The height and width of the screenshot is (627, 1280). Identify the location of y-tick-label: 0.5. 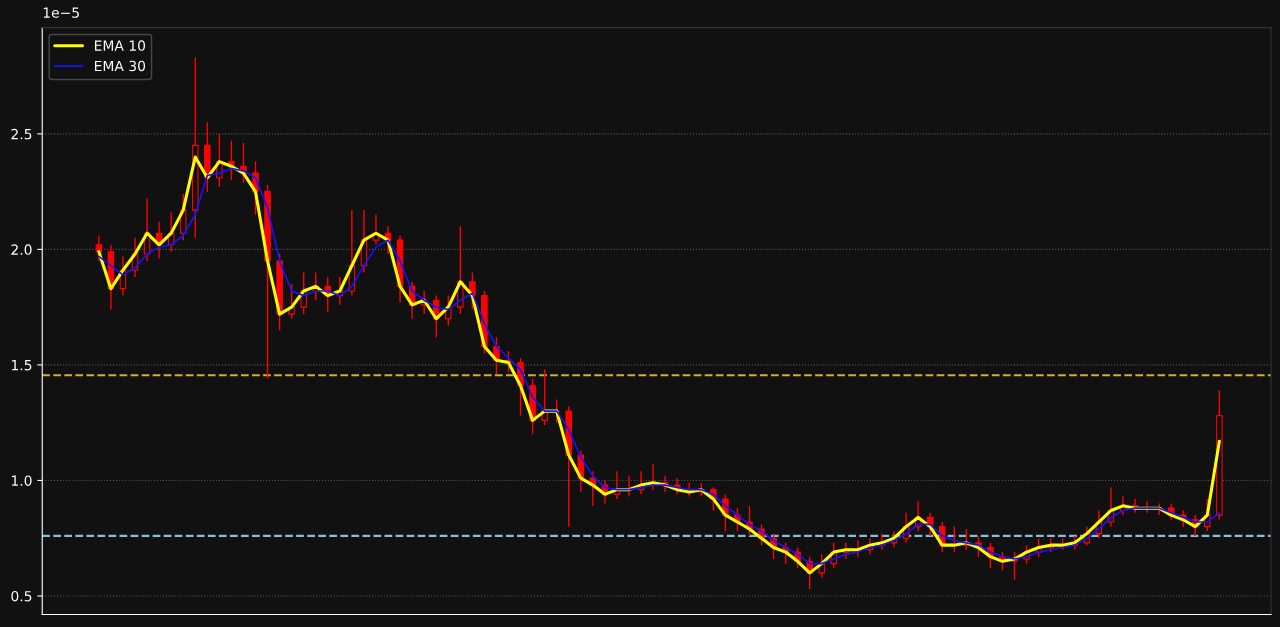
(21, 596).